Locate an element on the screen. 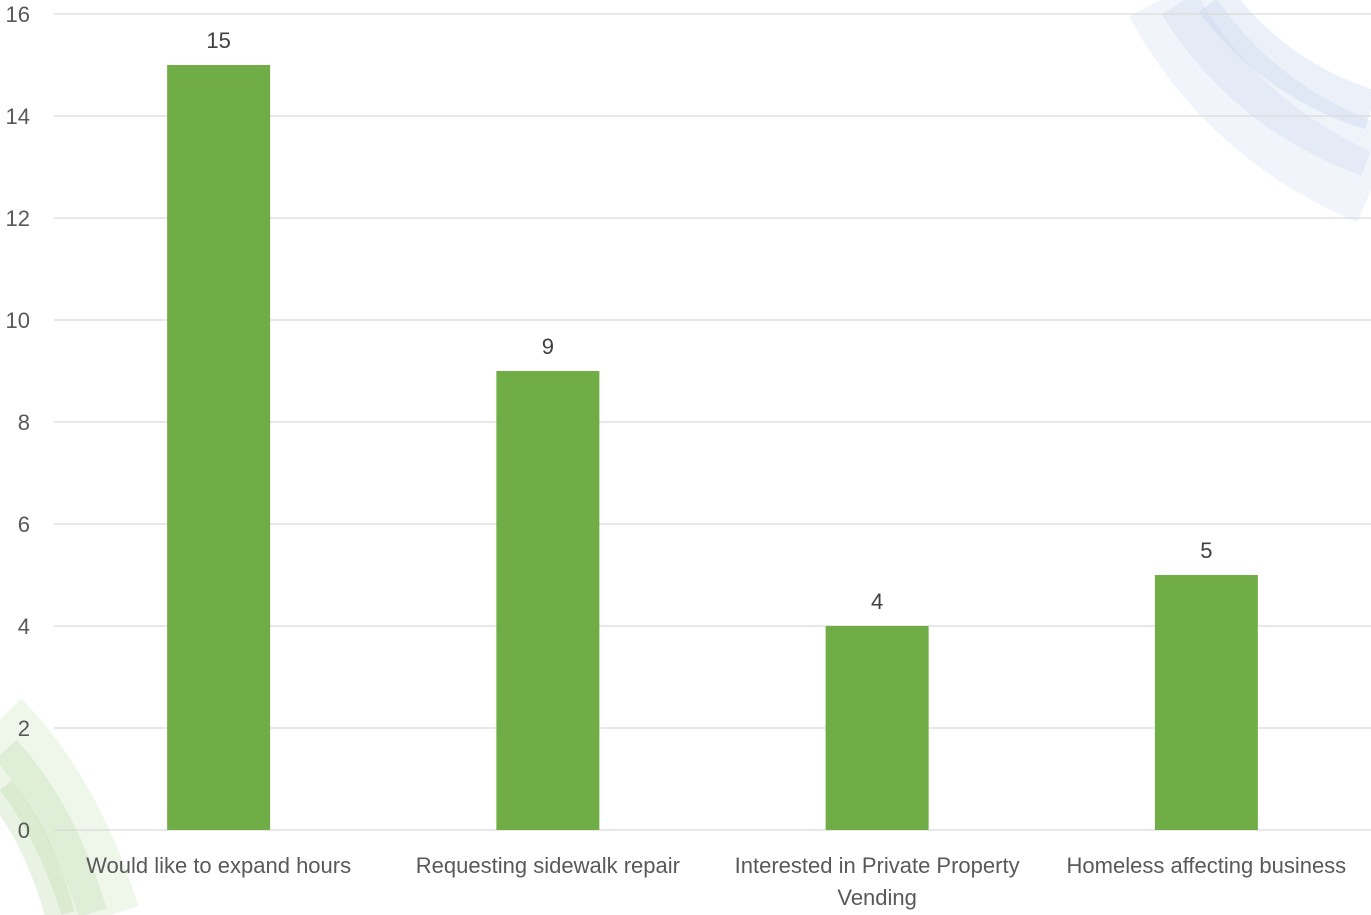 This screenshot has height=915, width=1371. y-tick-label: 4 is located at coordinates (24, 626).